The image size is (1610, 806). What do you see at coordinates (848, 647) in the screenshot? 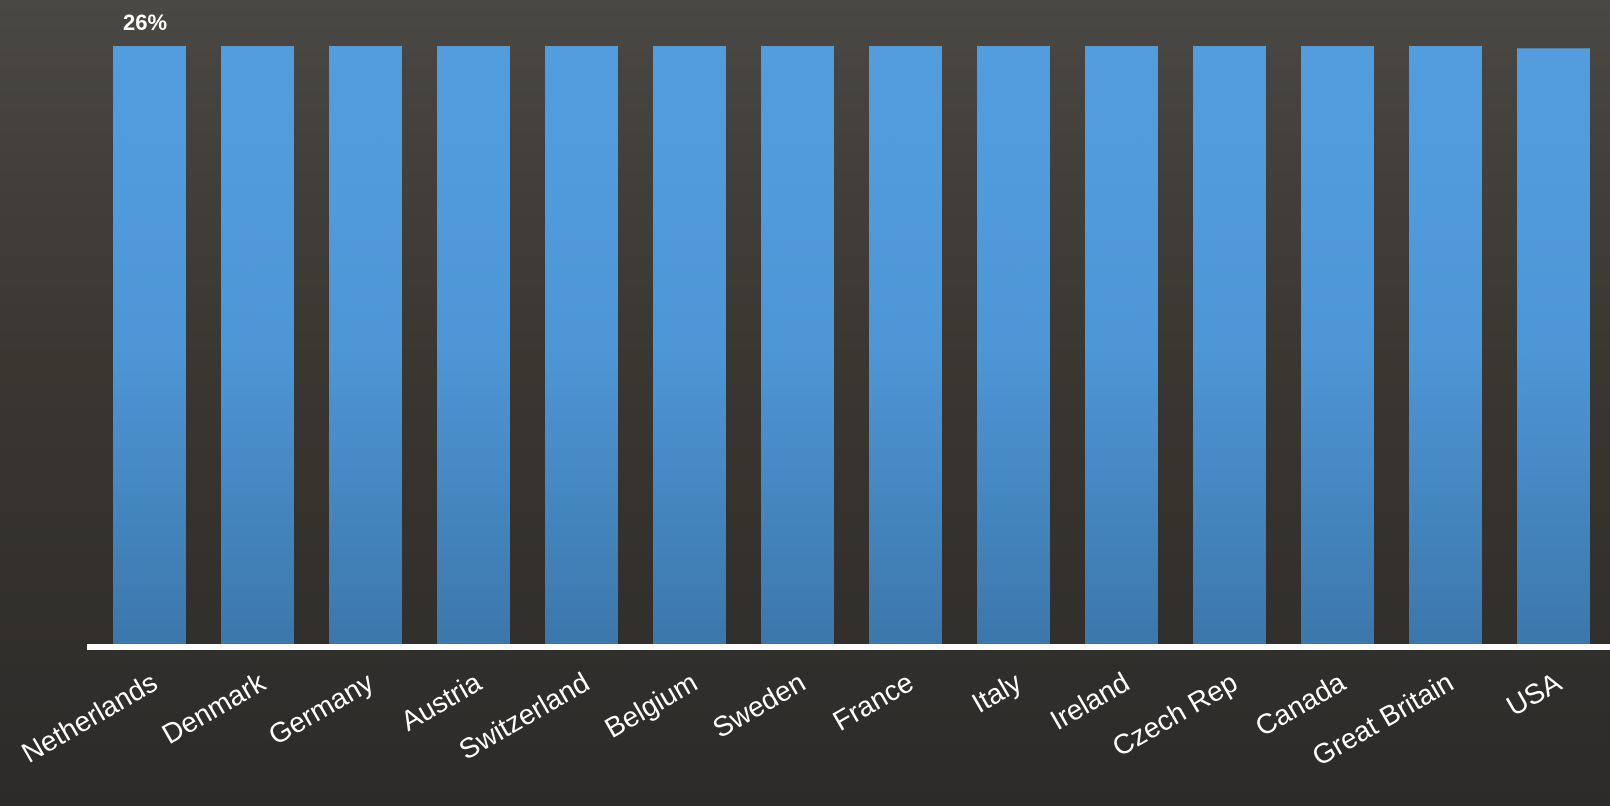
I see `baseline` at bounding box center [848, 647].